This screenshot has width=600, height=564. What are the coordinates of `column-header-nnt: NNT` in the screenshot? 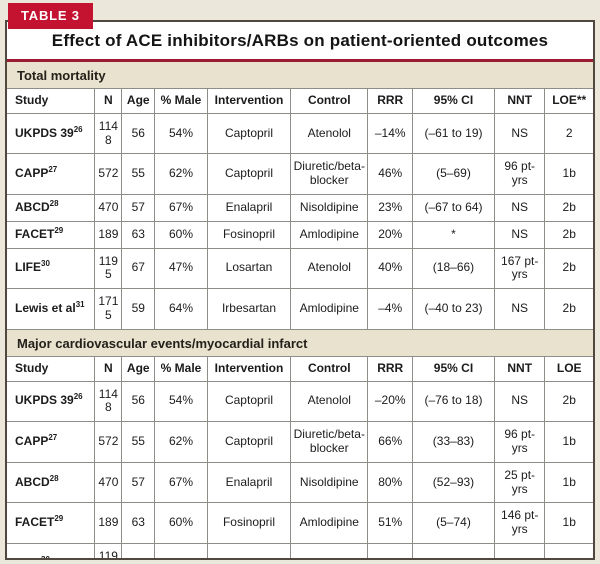 It's located at (519, 369).